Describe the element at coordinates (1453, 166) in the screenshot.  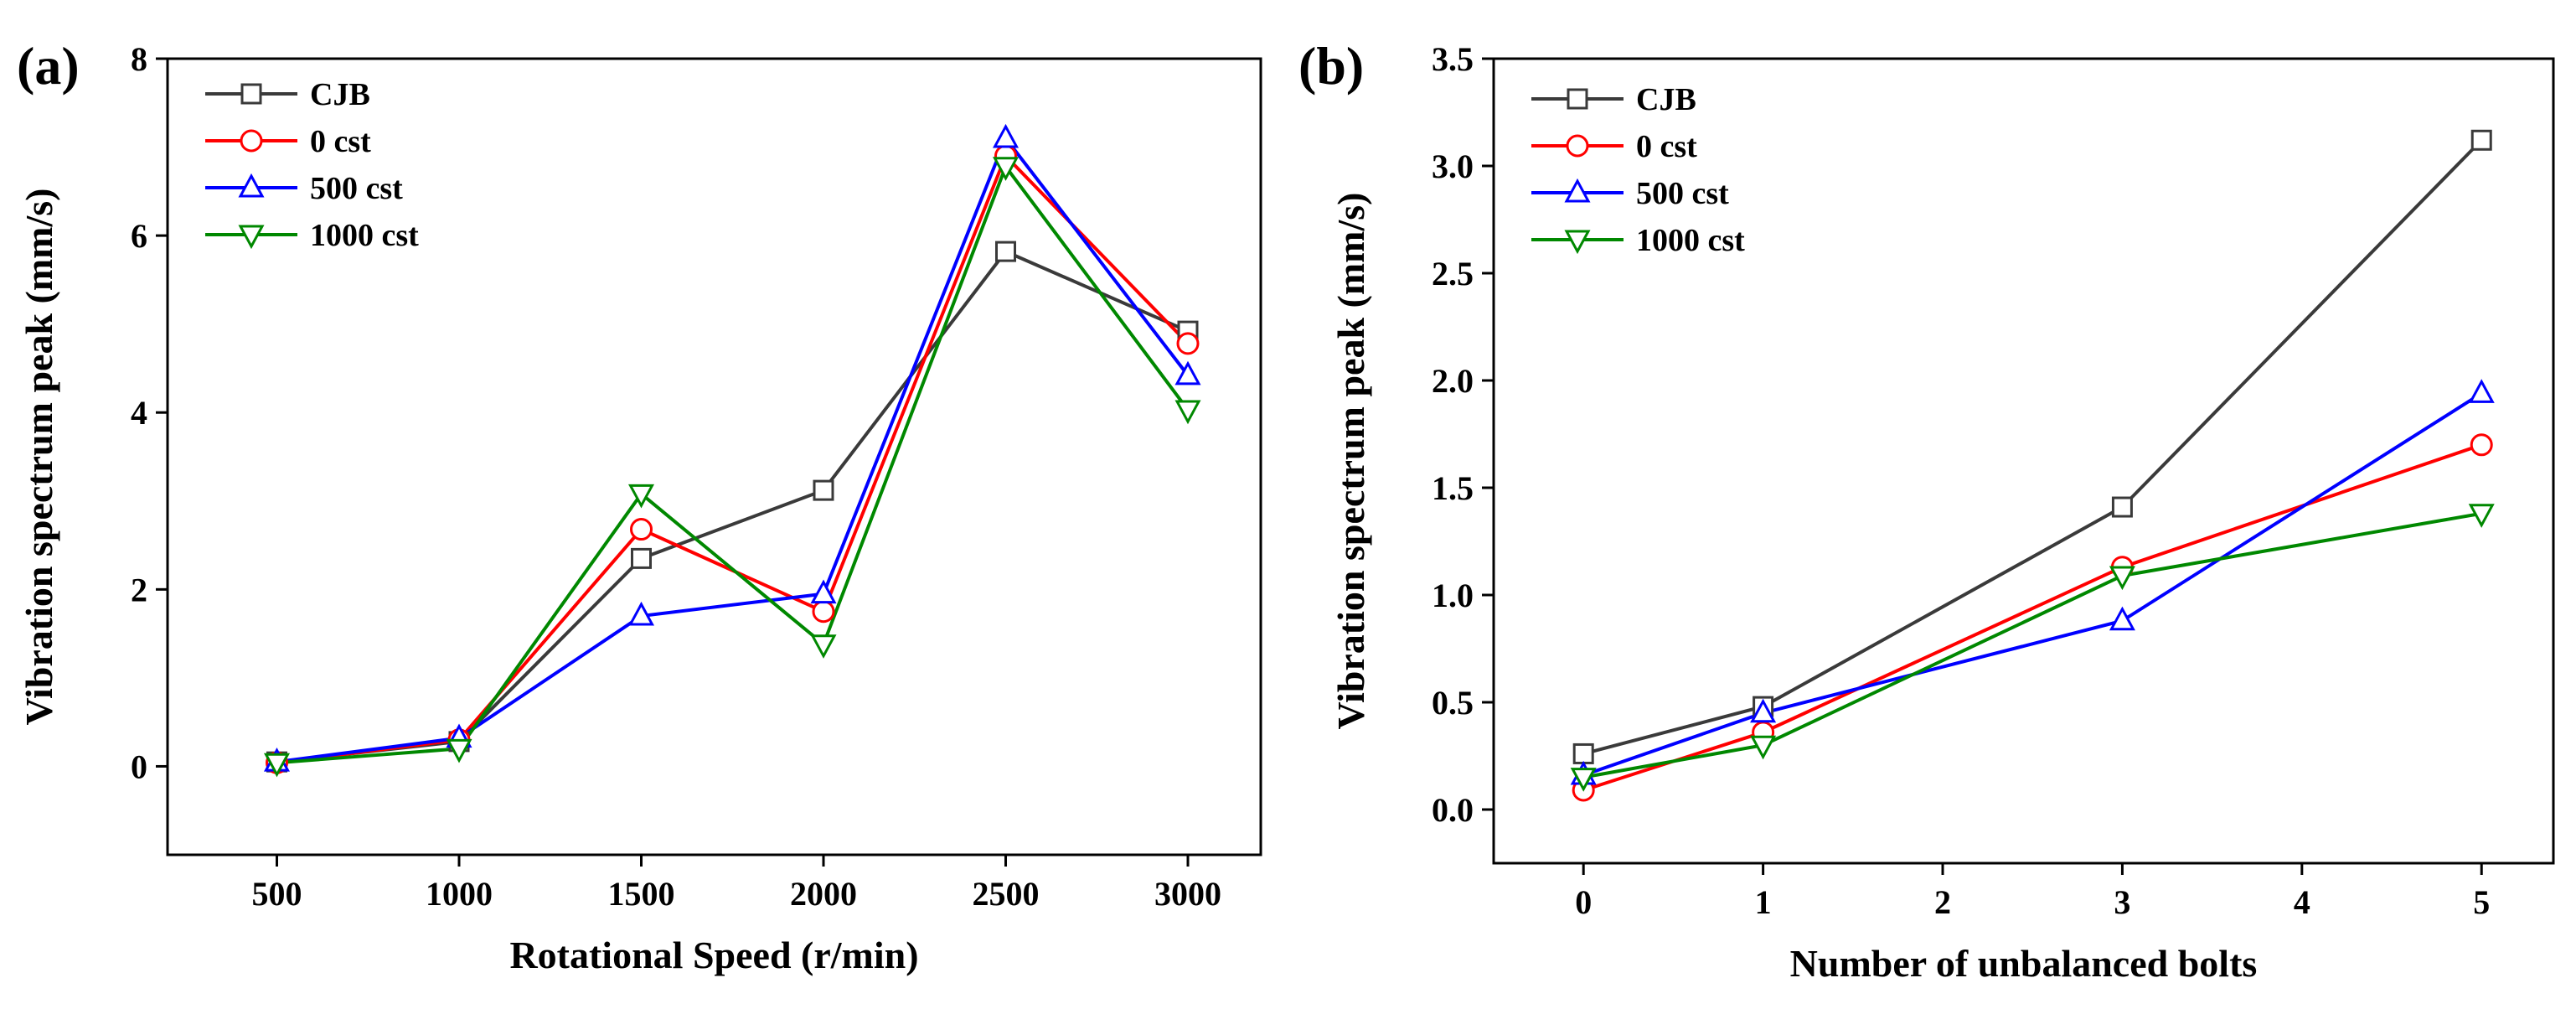
I see `y-tick-label: 3.0` at that location.